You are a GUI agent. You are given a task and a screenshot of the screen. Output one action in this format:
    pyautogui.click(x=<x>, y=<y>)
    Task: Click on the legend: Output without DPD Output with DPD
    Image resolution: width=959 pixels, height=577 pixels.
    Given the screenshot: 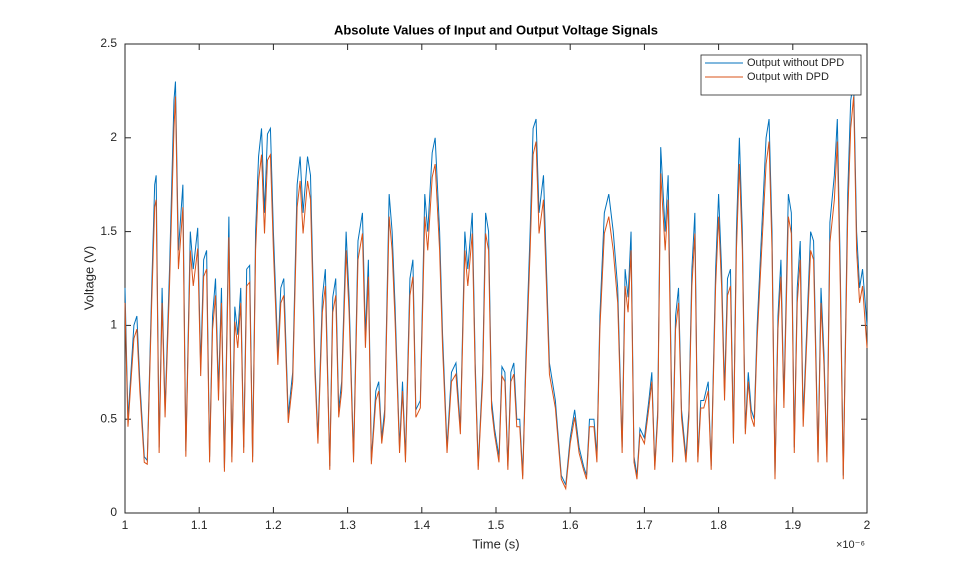 What is the action you would take?
    pyautogui.click(x=781, y=75)
    